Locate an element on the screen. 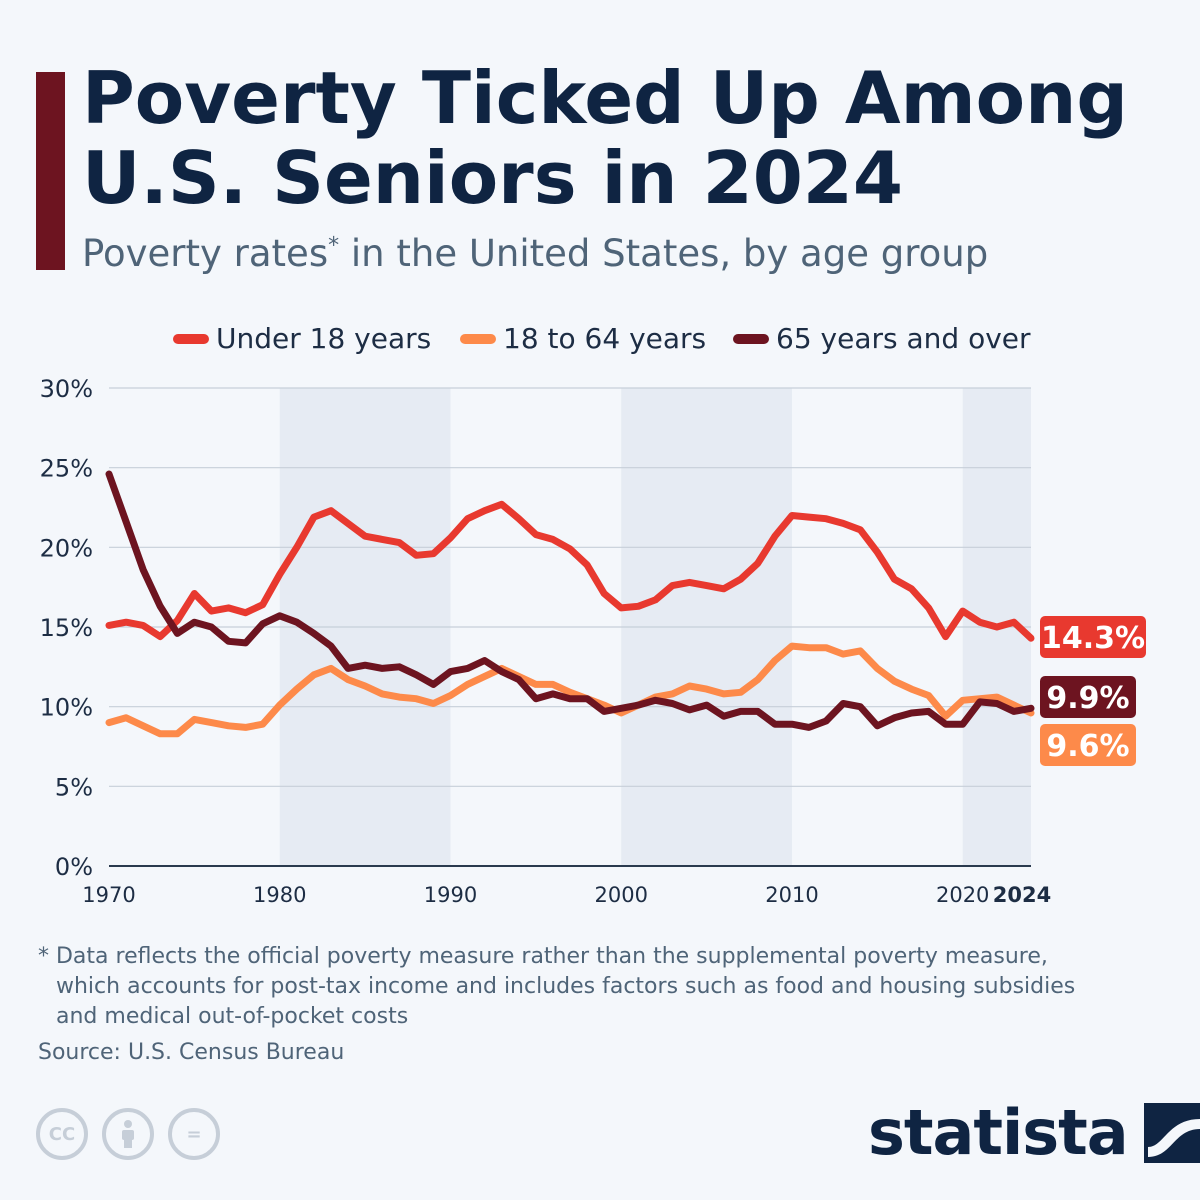  legend-label: 65 years and over is located at coordinates (903, 338).